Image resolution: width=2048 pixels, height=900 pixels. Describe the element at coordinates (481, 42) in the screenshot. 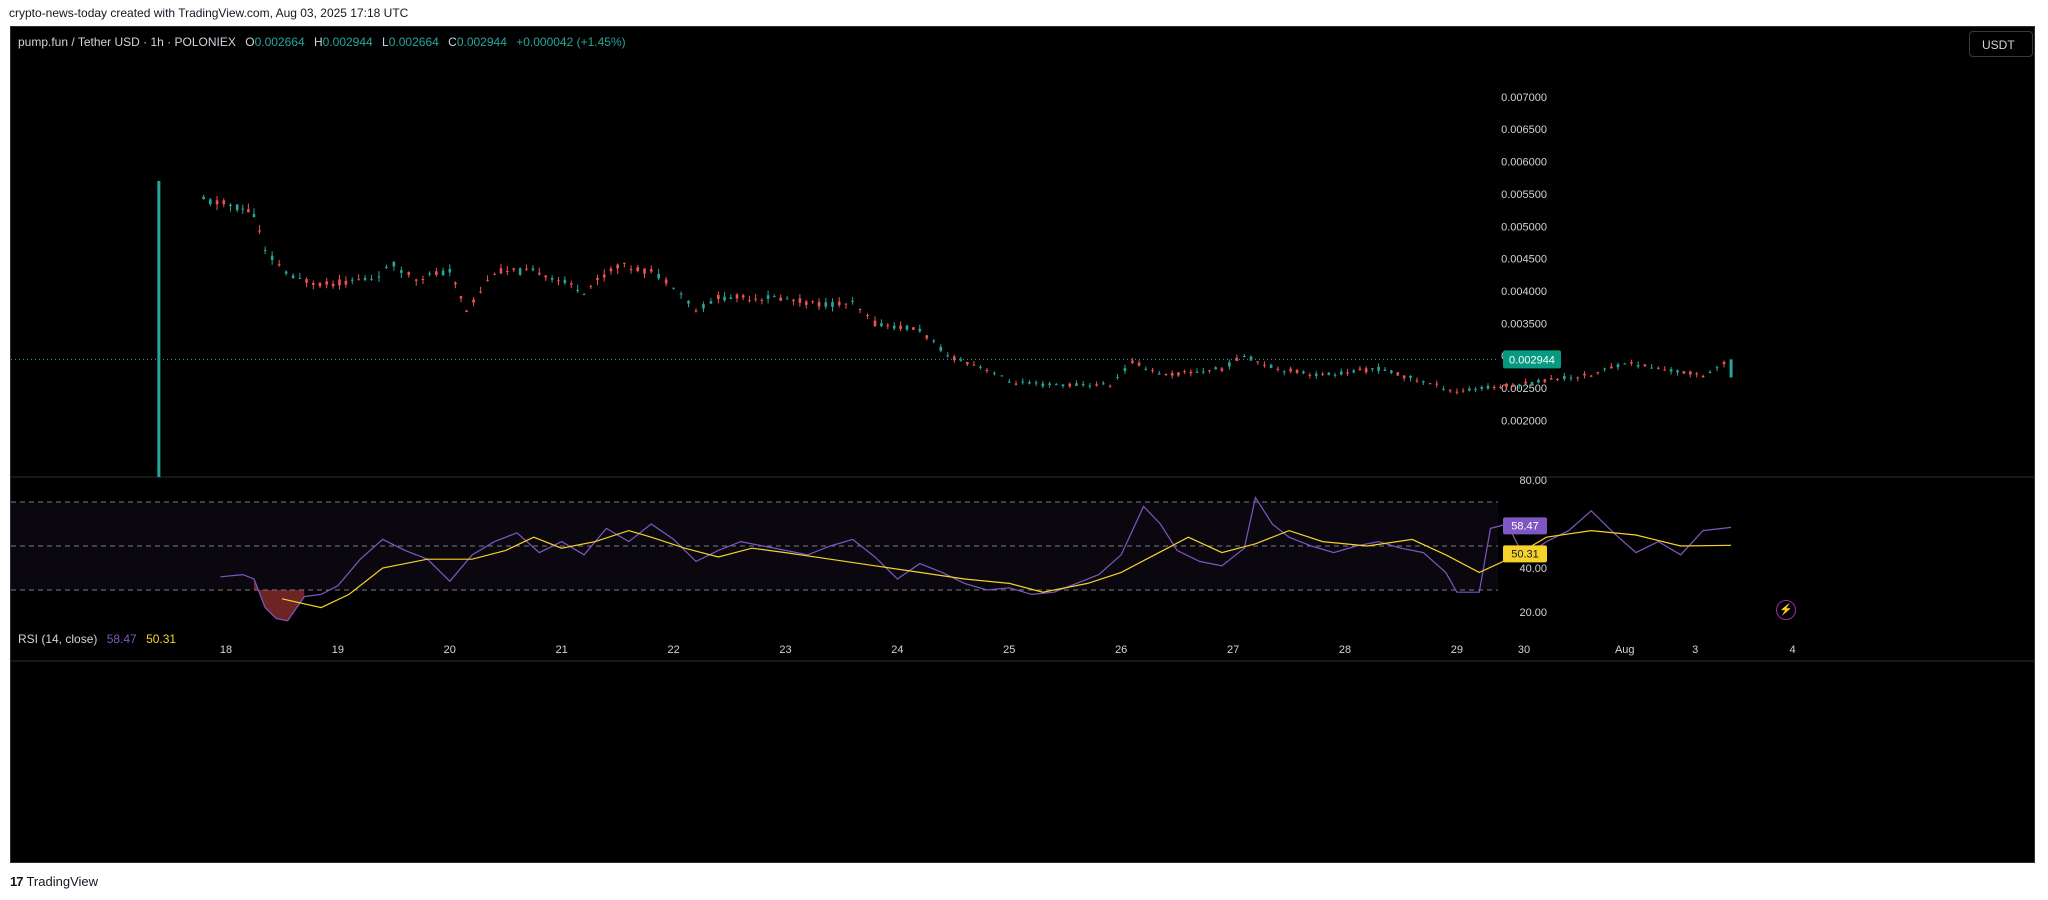

I see `close-value: 0.002944` at that location.